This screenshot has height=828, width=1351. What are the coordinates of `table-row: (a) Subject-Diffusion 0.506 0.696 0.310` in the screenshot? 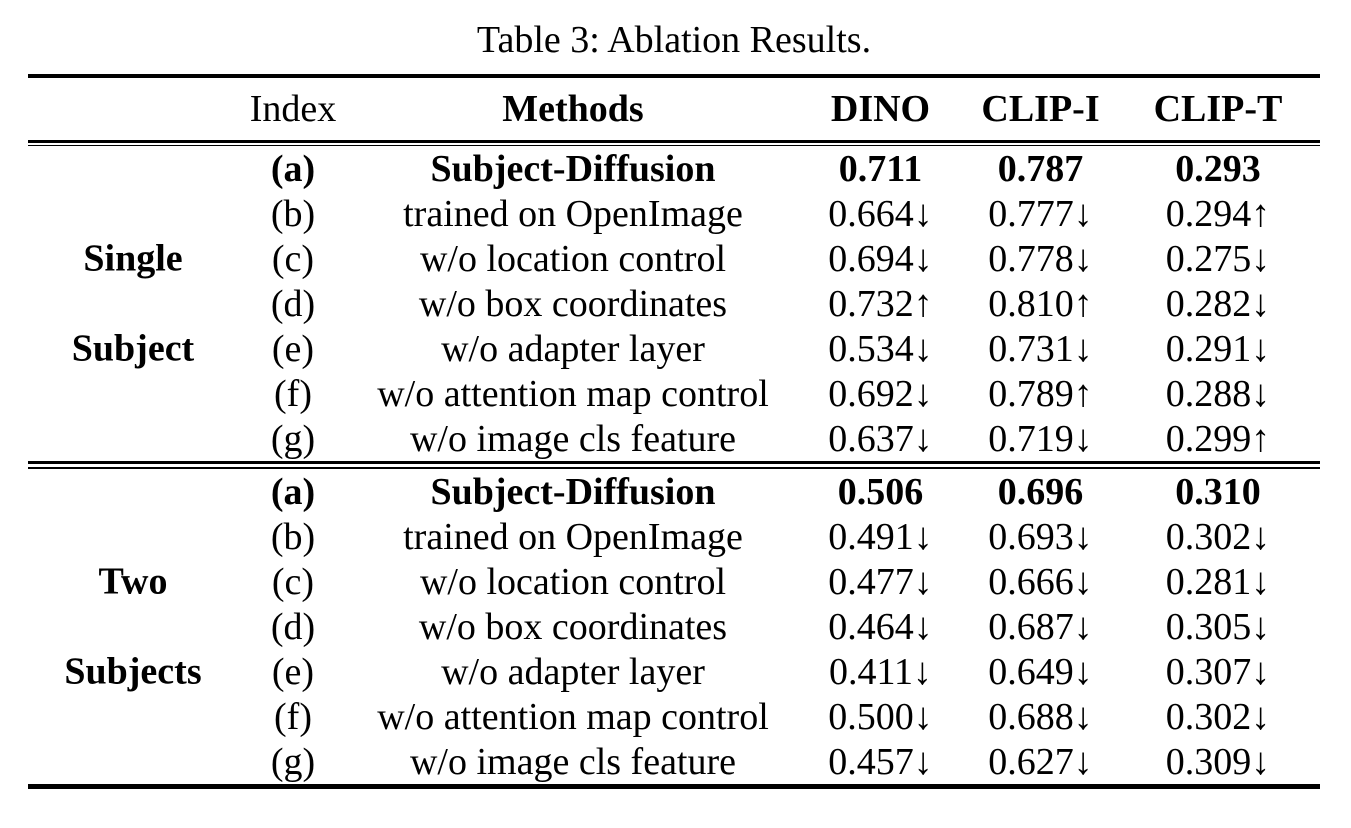 It's located at (674, 491).